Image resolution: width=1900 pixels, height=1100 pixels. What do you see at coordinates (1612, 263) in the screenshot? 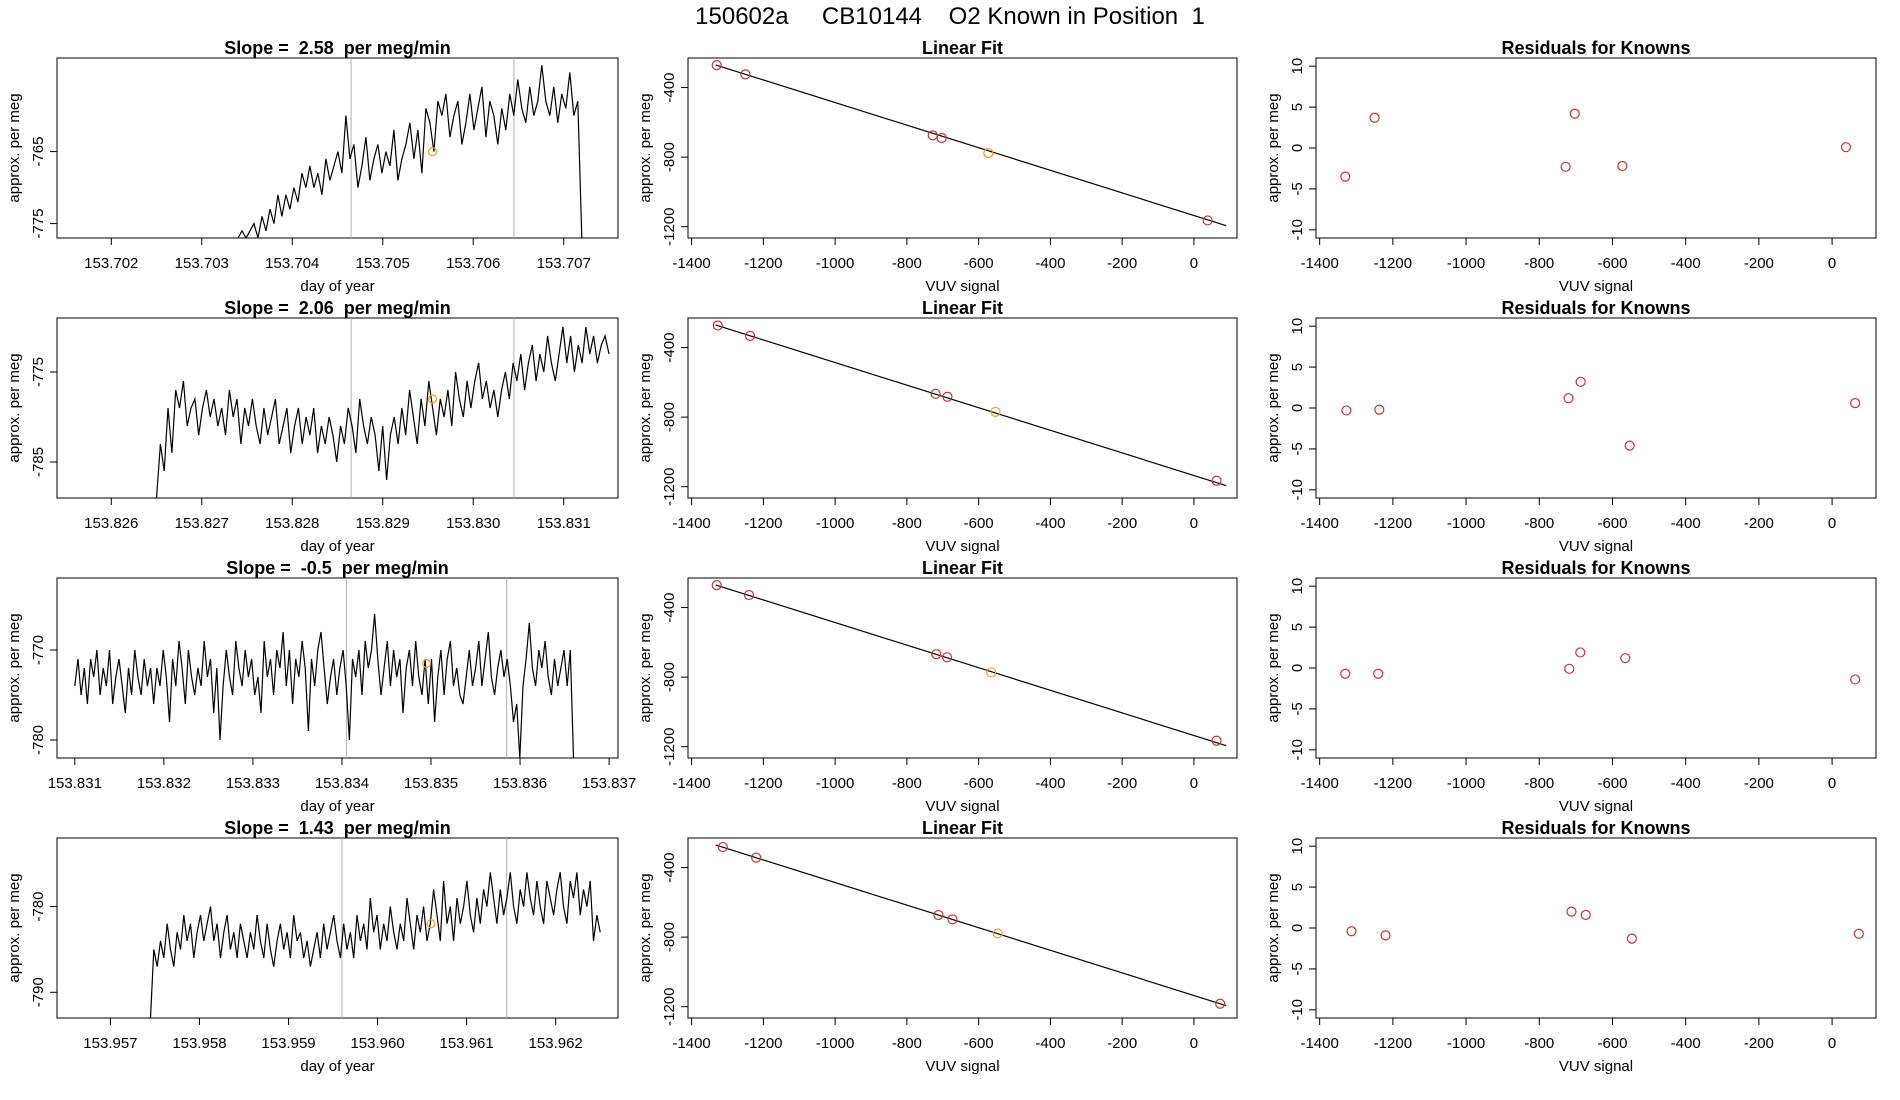
I see `x-tick-label: -600` at bounding box center [1612, 263].